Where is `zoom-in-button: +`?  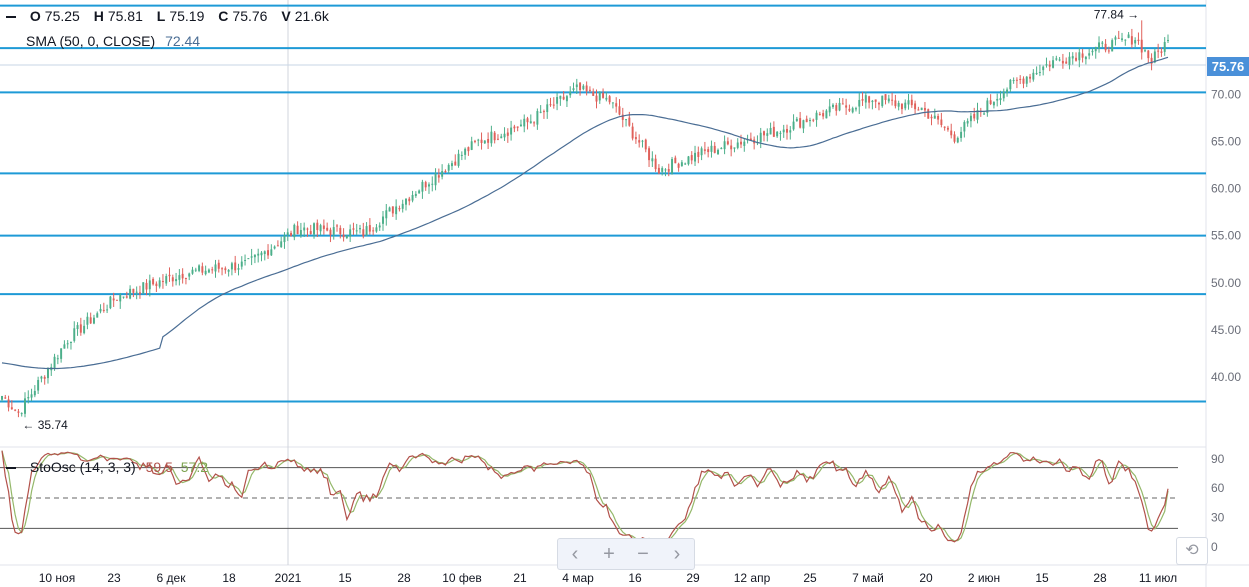
zoom-in-button: + is located at coordinates (609, 554).